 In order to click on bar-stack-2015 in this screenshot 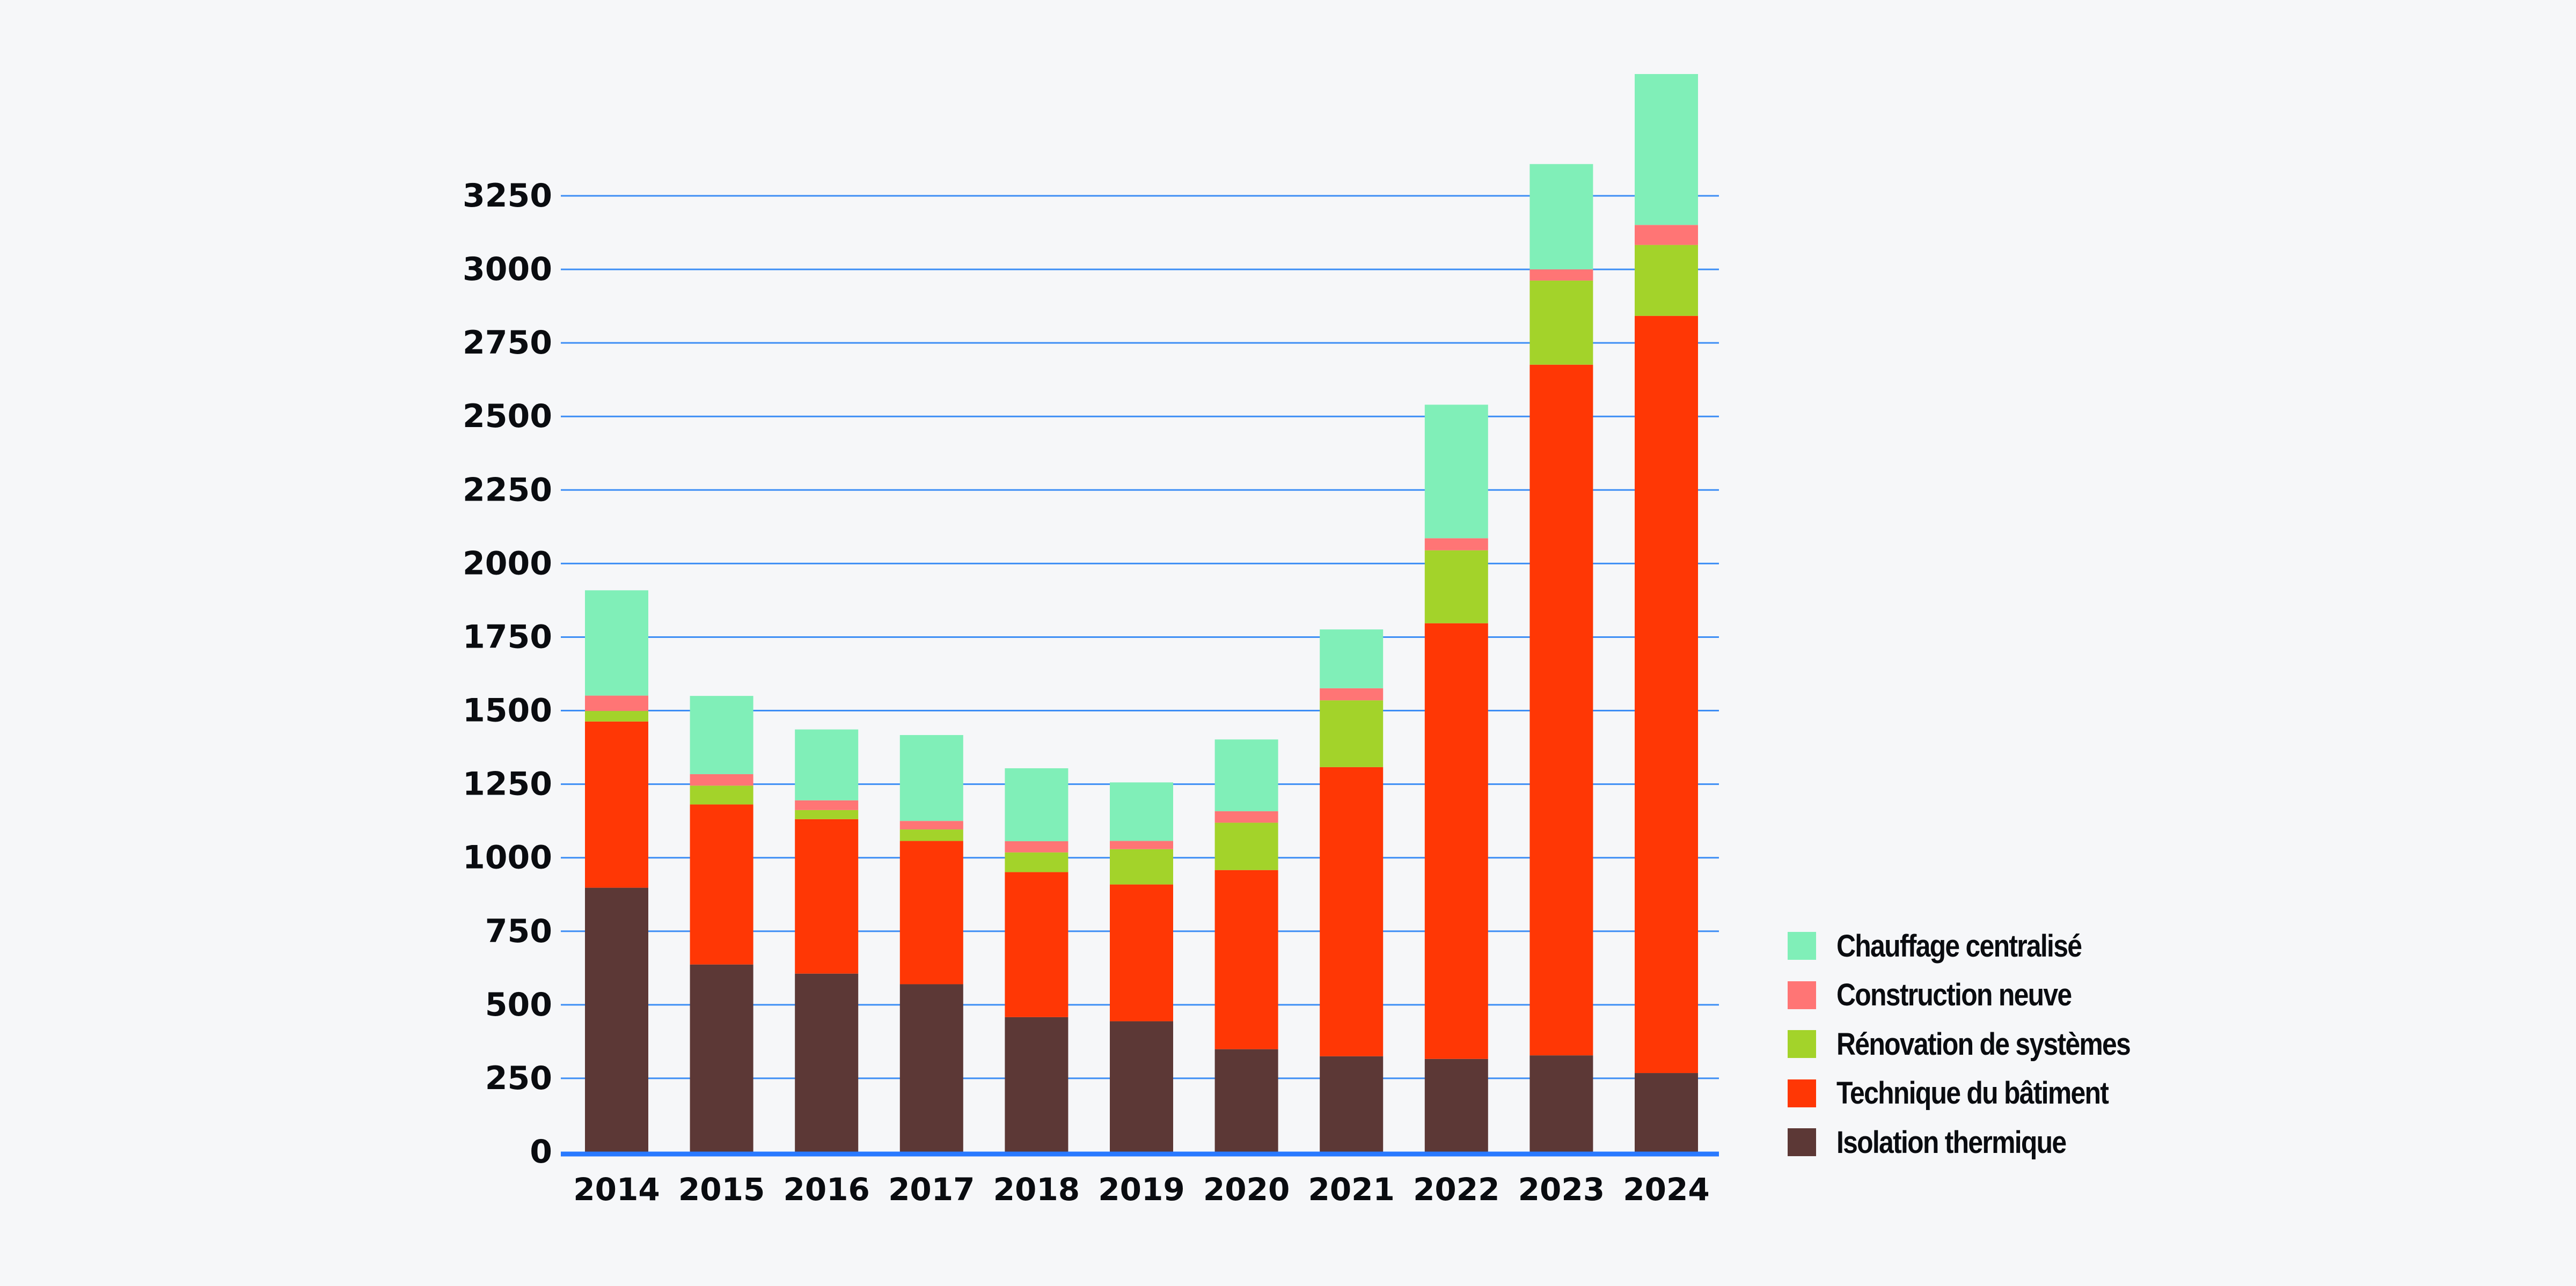, I will do `click(721, 924)`.